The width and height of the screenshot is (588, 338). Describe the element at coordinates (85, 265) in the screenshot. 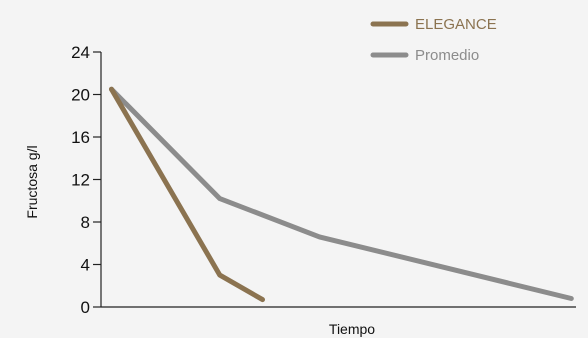

I see `y-tick-label: 4` at that location.